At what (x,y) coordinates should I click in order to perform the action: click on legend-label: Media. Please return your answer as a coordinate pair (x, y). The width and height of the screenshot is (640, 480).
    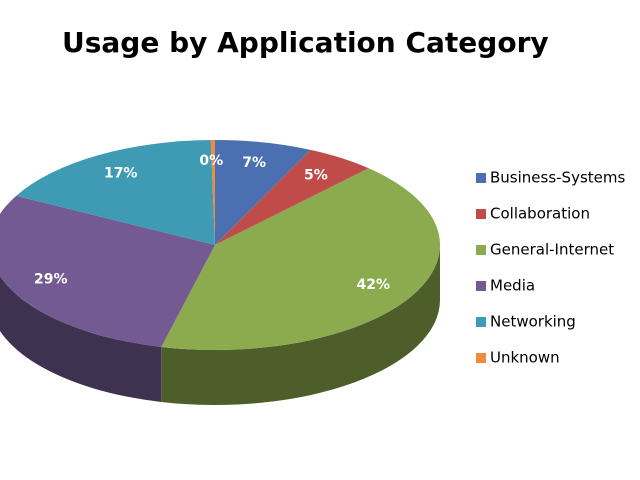
    Looking at the image, I should click on (512, 286).